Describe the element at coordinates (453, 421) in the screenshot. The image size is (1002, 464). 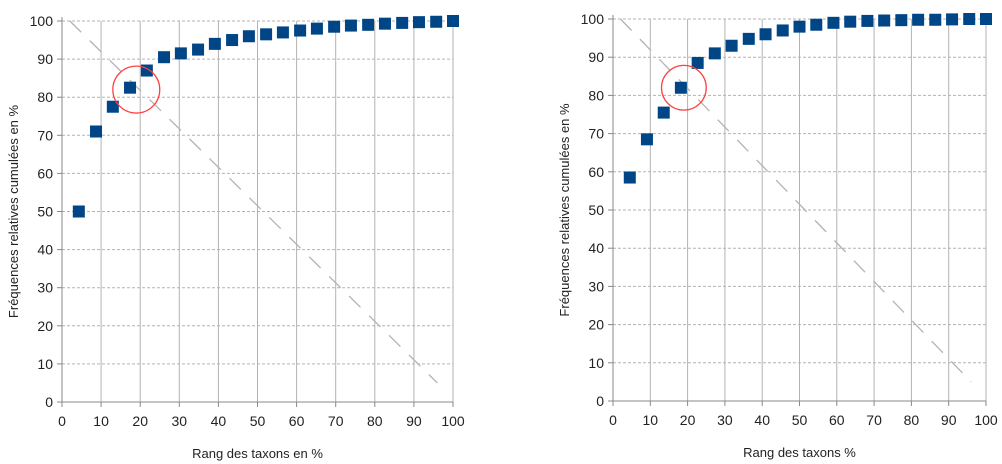
I see `chart-left-x-tick-label: 100` at that location.